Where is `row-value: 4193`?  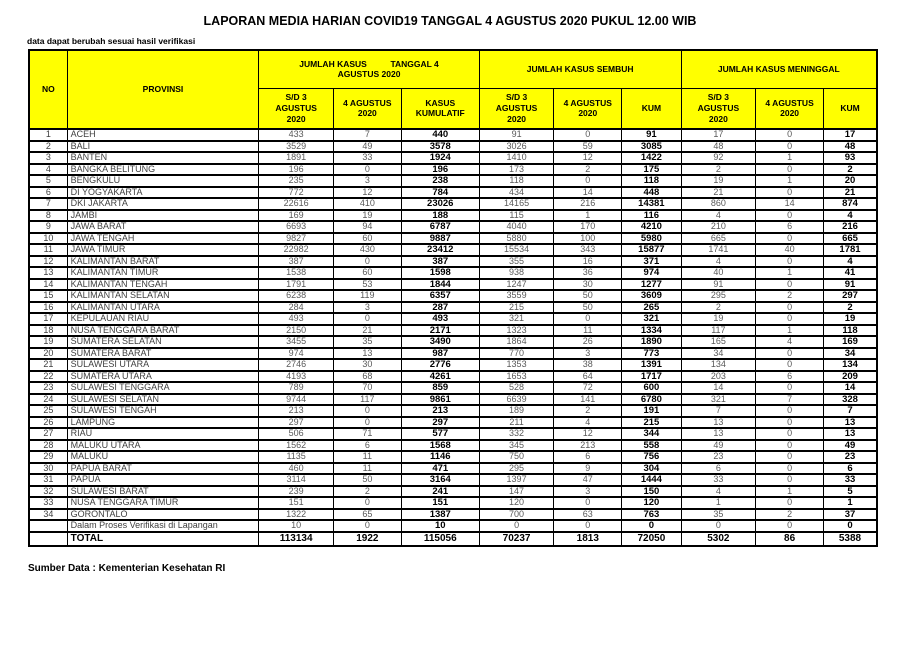 row-value: 4193 is located at coordinates (296, 376).